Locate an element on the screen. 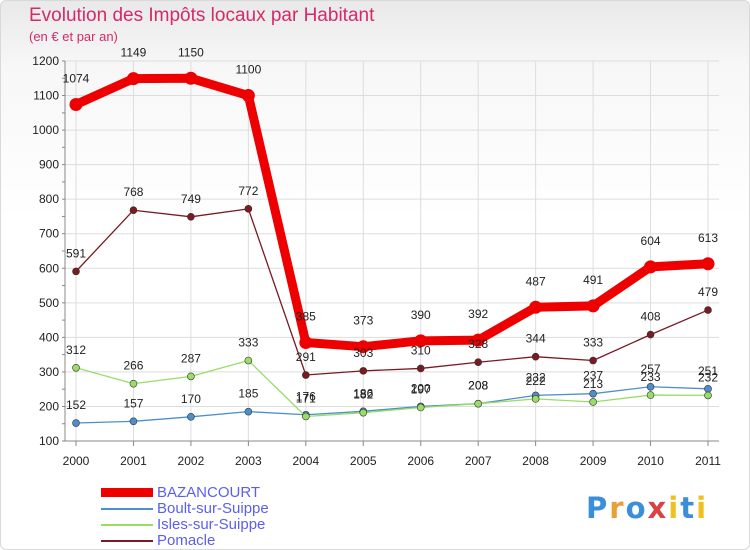 The width and height of the screenshot is (750, 550). data-label: 328 is located at coordinates (478, 344).